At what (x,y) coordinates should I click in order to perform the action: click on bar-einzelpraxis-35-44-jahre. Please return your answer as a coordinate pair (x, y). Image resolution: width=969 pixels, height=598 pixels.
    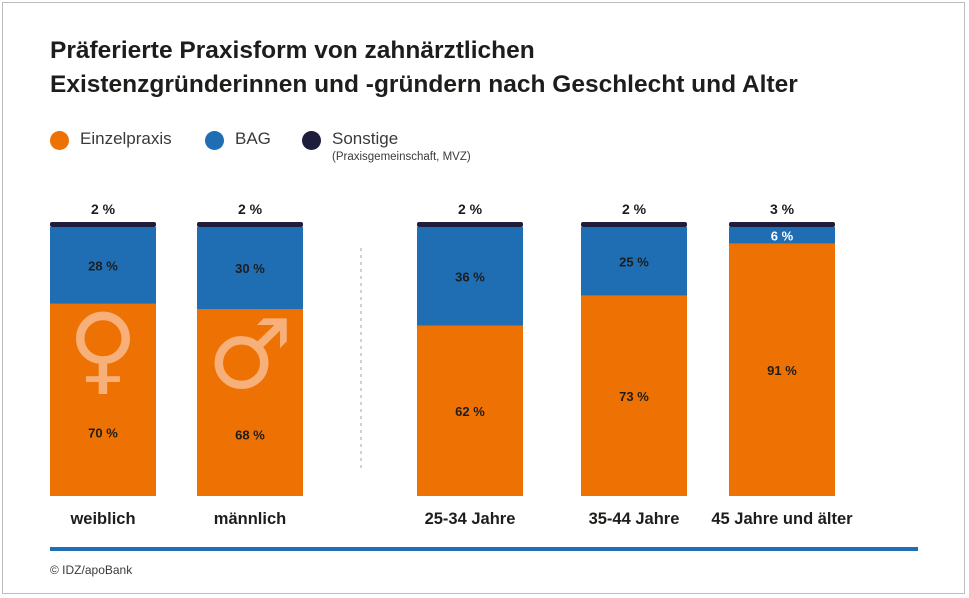
    Looking at the image, I should click on (634, 395).